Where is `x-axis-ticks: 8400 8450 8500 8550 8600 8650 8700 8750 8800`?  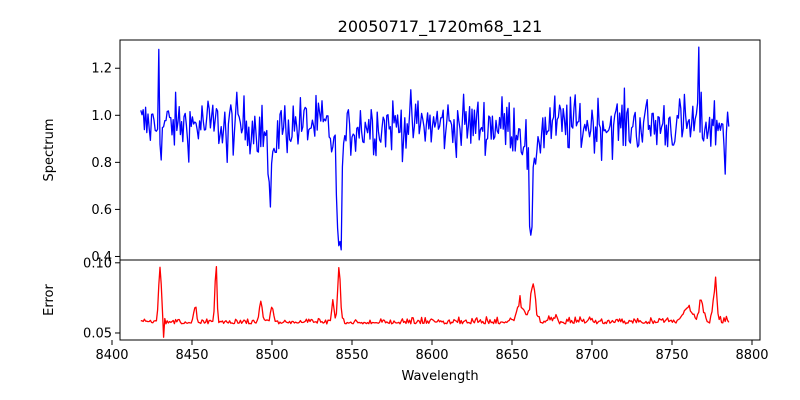 x-axis-ticks: 8400 8450 8500 8550 8600 8650 8700 8750 8800 is located at coordinates (432, 351).